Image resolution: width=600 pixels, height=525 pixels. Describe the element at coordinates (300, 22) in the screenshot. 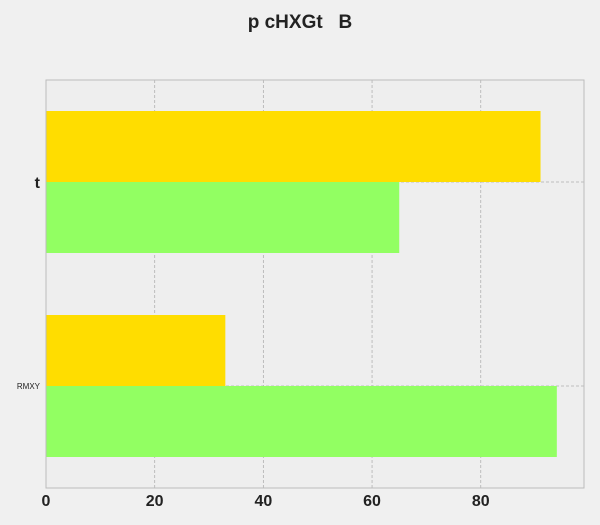

I see `chart-title: p cHXGt B` at that location.